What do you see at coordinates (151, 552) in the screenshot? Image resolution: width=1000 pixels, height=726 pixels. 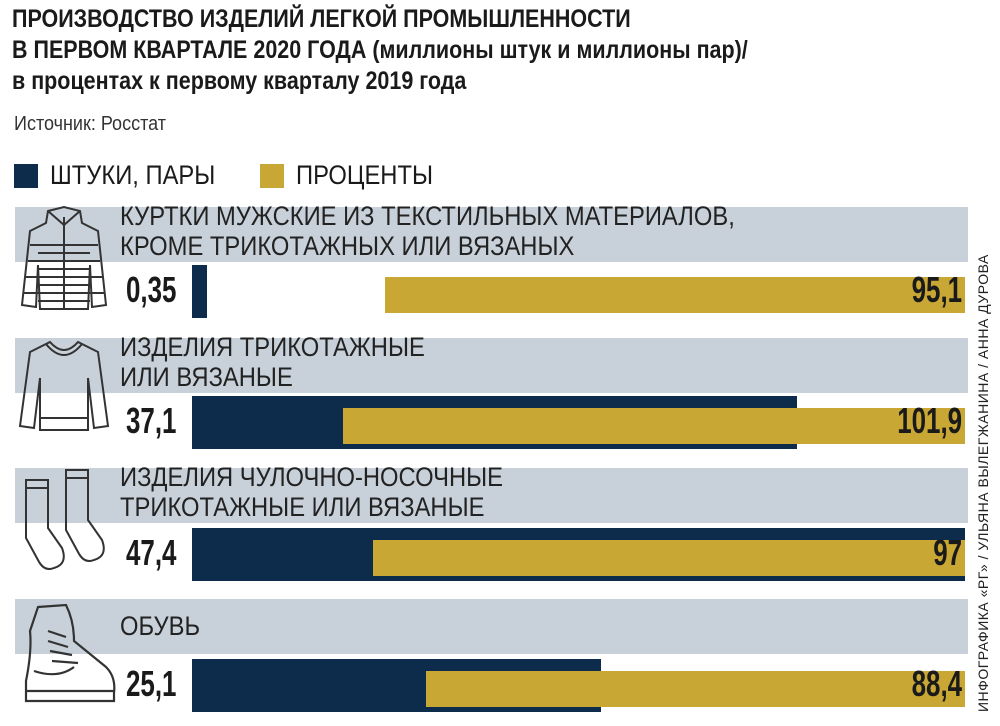 I see `value-label-units: 47,4` at bounding box center [151, 552].